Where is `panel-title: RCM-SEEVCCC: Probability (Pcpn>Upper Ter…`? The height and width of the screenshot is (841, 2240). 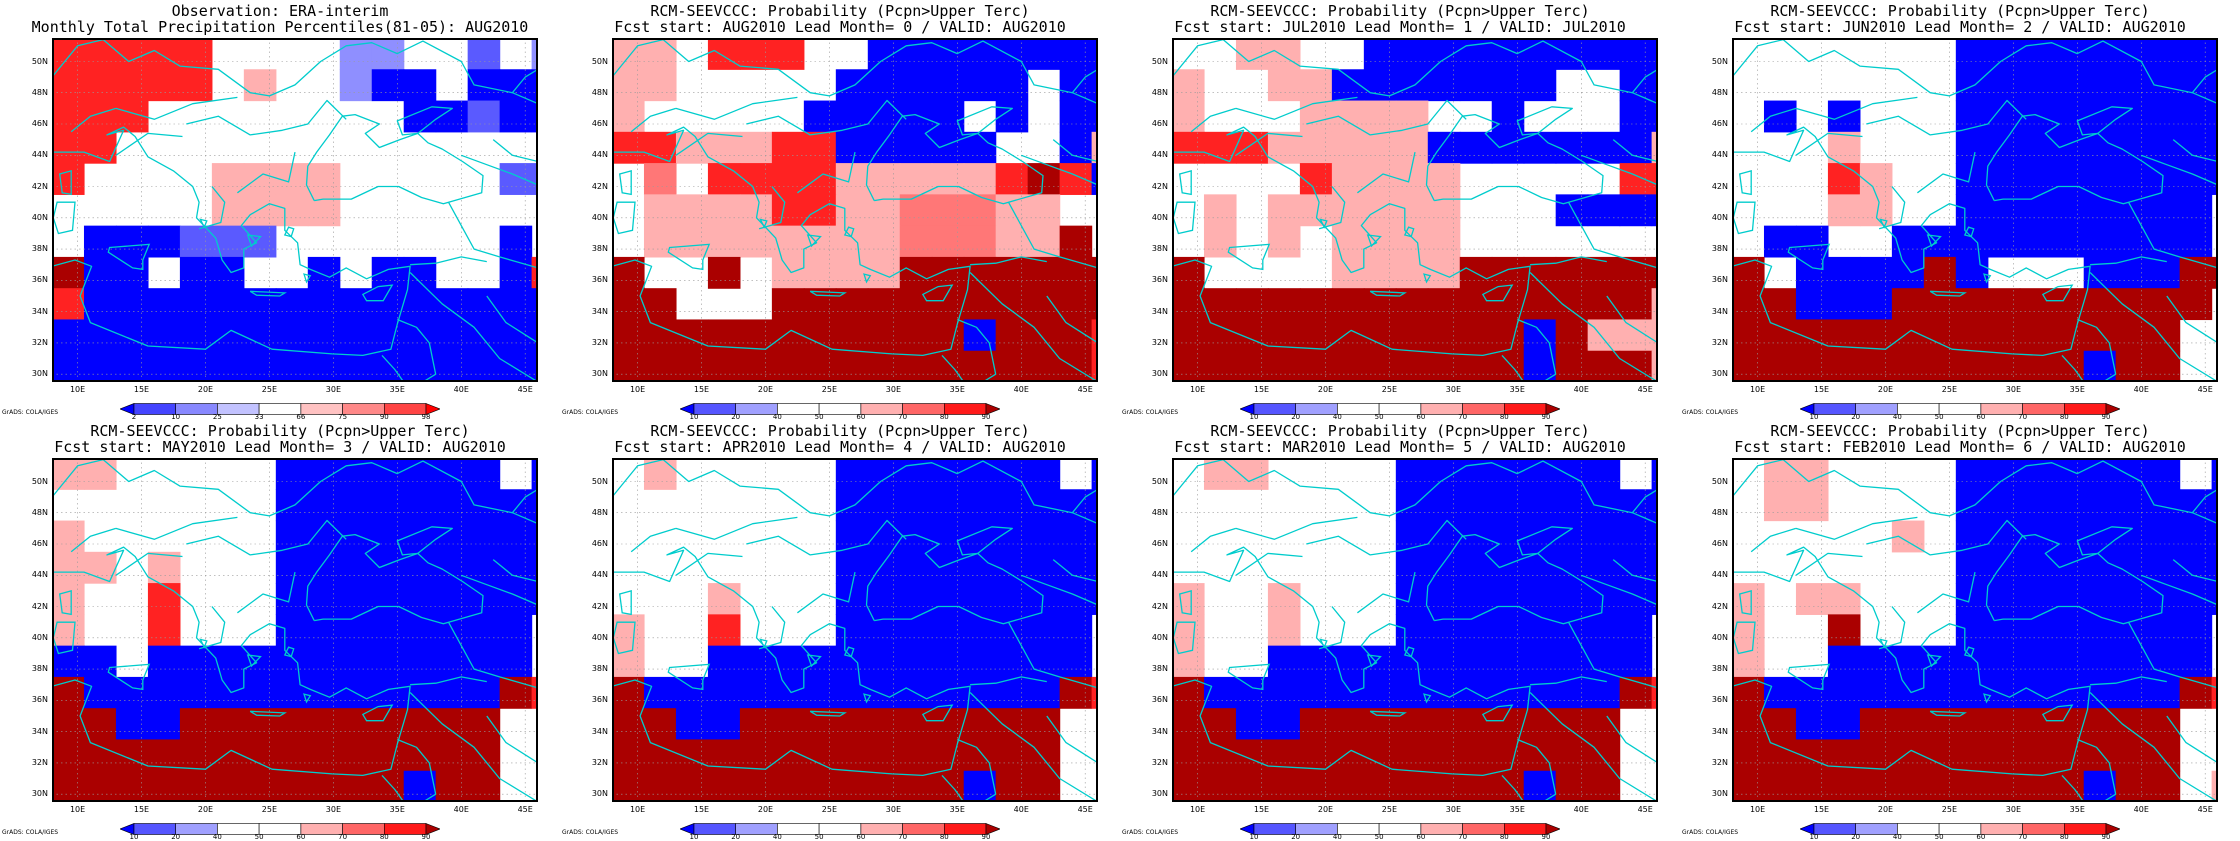
panel-title: RCM-SEEVCCC: Probability (Pcpn>Upper Ter… is located at coordinates (1400, 11).